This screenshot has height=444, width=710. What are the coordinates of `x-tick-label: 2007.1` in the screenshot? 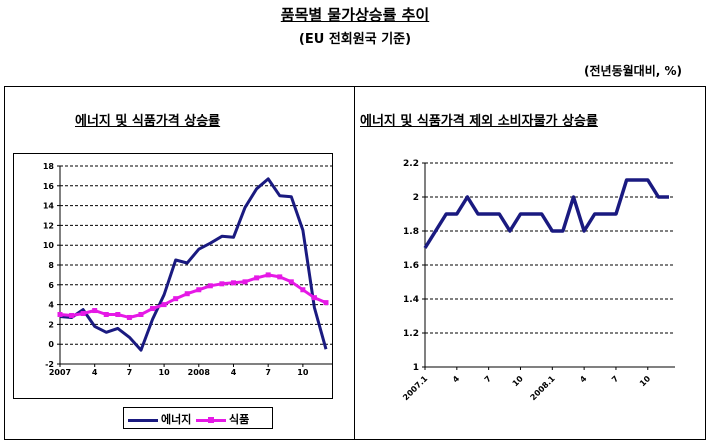 It's located at (415, 388).